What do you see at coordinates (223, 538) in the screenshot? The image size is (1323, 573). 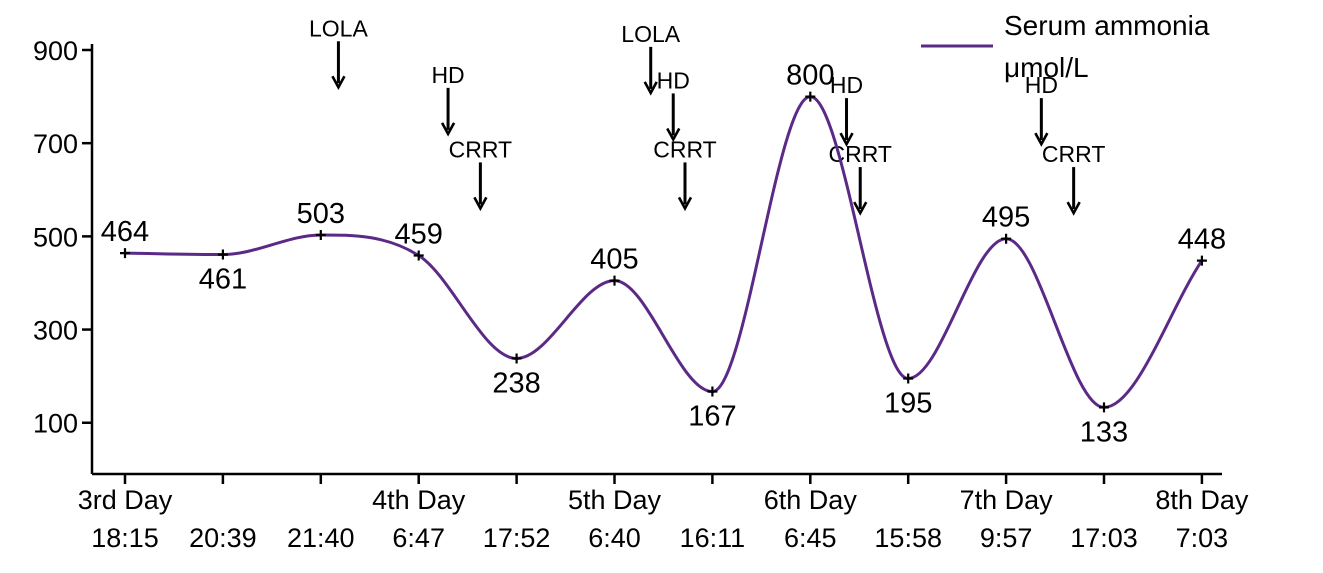 I see `x-tick-label-time: 20:39` at bounding box center [223, 538].